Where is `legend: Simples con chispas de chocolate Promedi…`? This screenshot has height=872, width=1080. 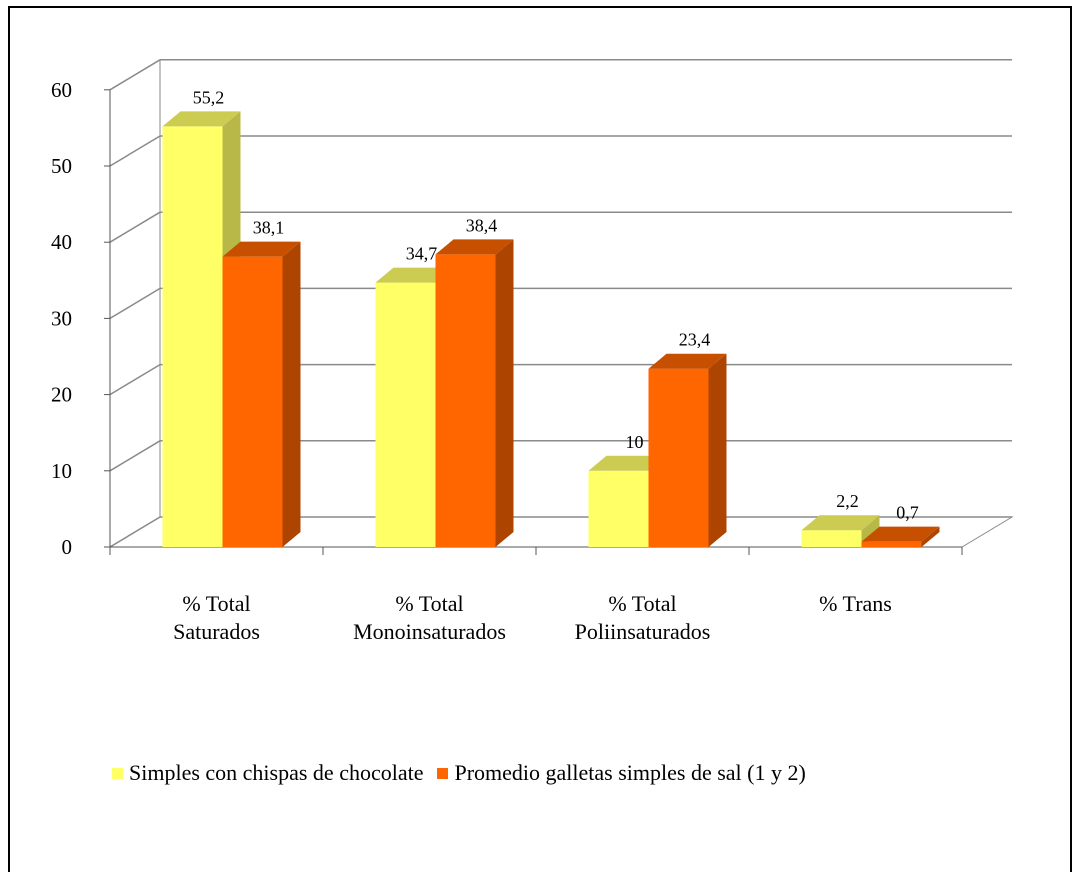 legend: Simples con chispas de chocolate Promedi… is located at coordinates (466, 773).